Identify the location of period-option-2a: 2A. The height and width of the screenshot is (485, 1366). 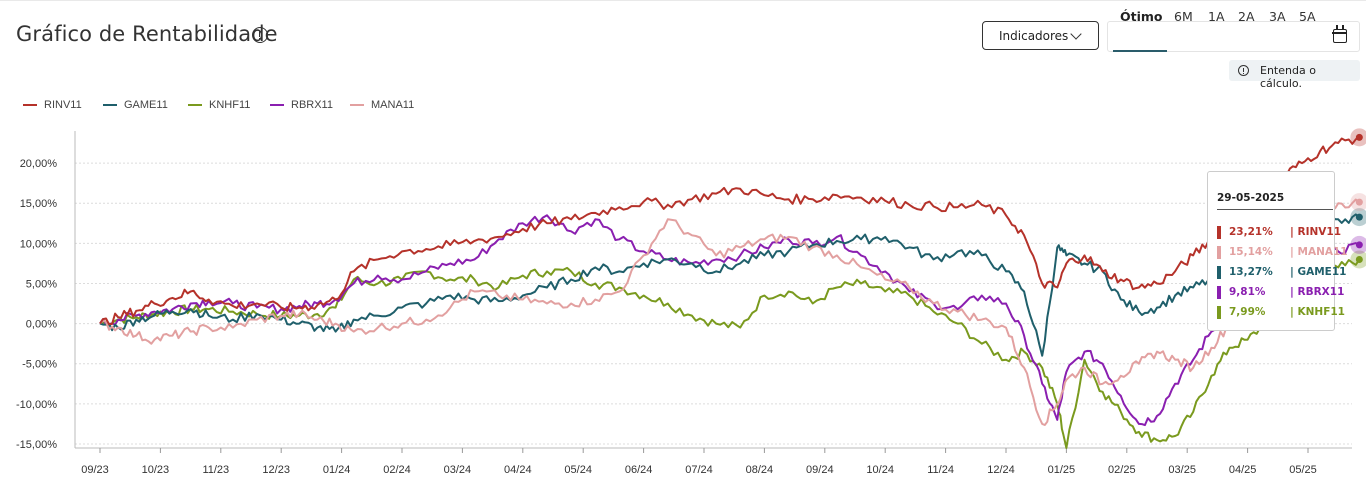
(1246, 16).